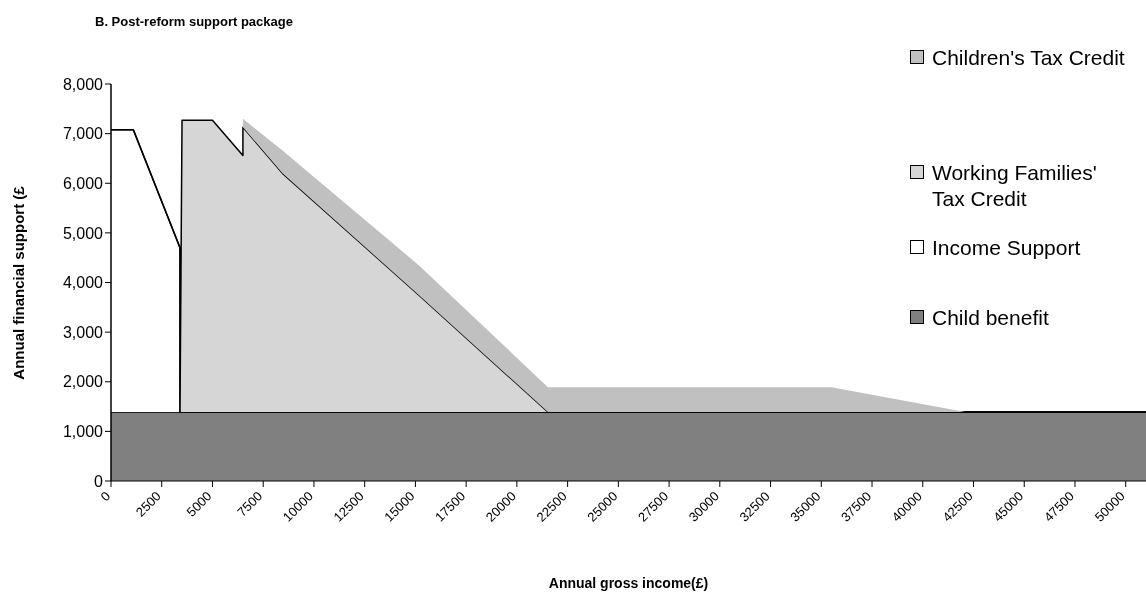 Image resolution: width=1146 pixels, height=600 pixels. What do you see at coordinates (83, 332) in the screenshot?
I see `y-tick-label: 3,000` at bounding box center [83, 332].